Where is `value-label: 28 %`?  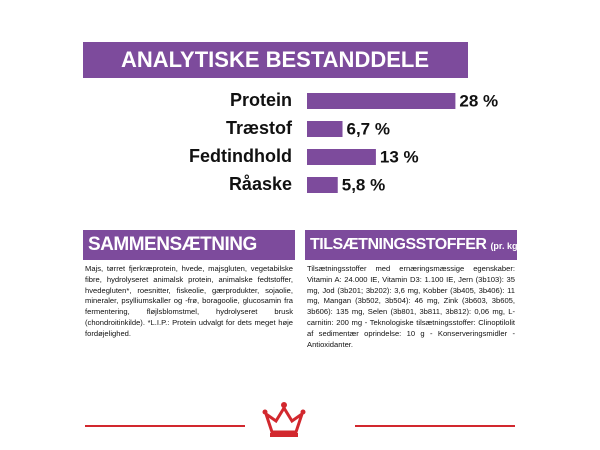 value-label: 28 % is located at coordinates (478, 100).